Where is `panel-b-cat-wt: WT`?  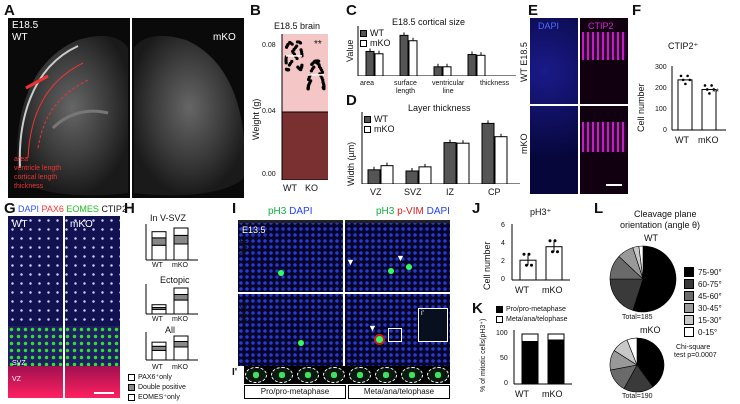
panel-b-cat-wt: WT is located at coordinates (290, 188).